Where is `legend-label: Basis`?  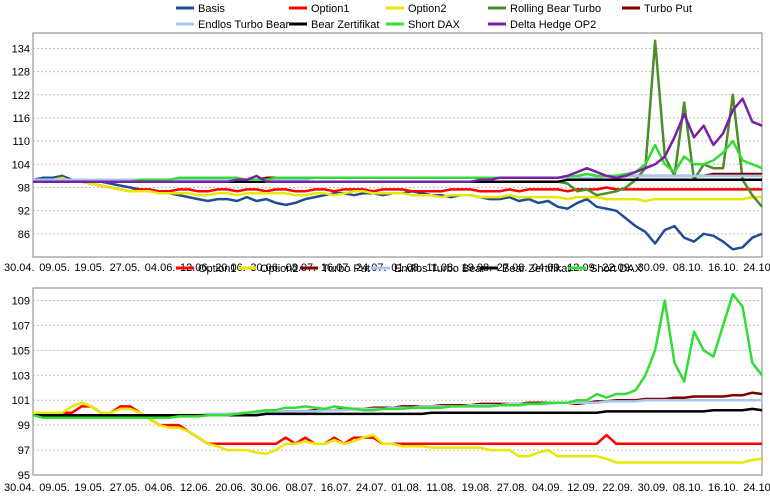 legend-label: Basis is located at coordinates (211, 9).